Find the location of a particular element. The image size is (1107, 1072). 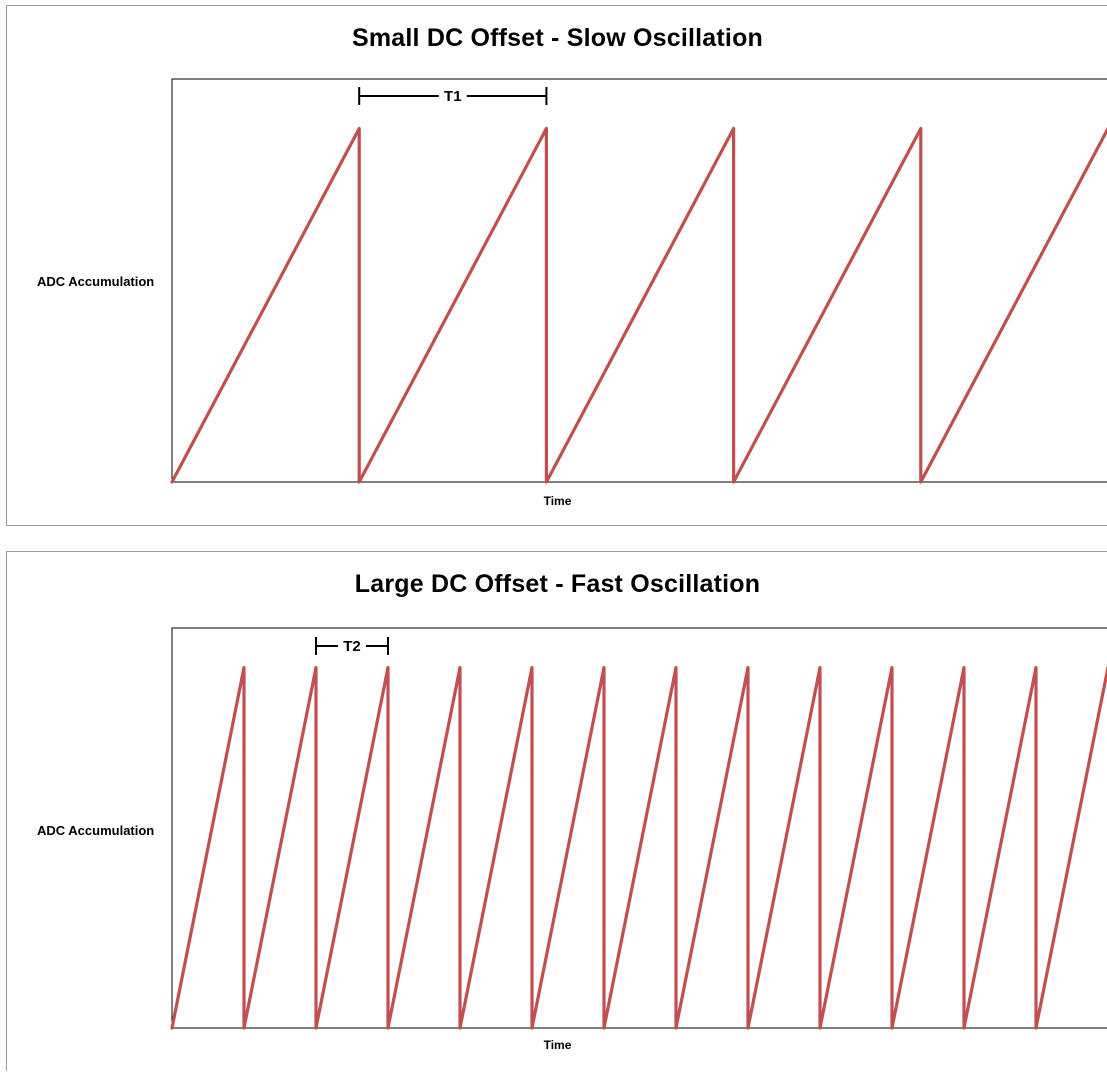

period-label: T2 is located at coordinates (352, 646).